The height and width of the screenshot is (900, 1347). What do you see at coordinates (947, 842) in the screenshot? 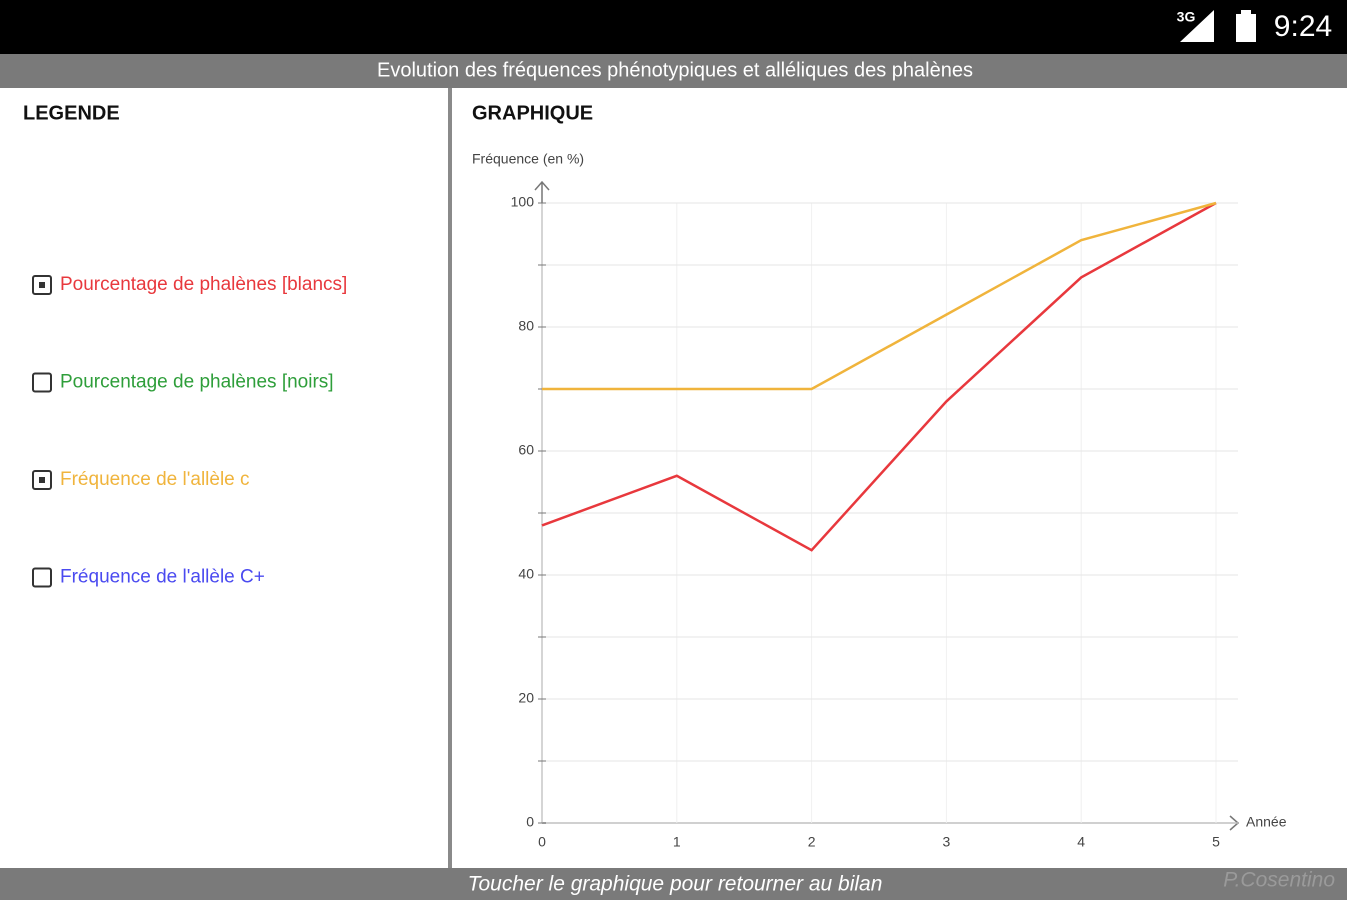
I see `x-tick-label: 3` at bounding box center [947, 842].